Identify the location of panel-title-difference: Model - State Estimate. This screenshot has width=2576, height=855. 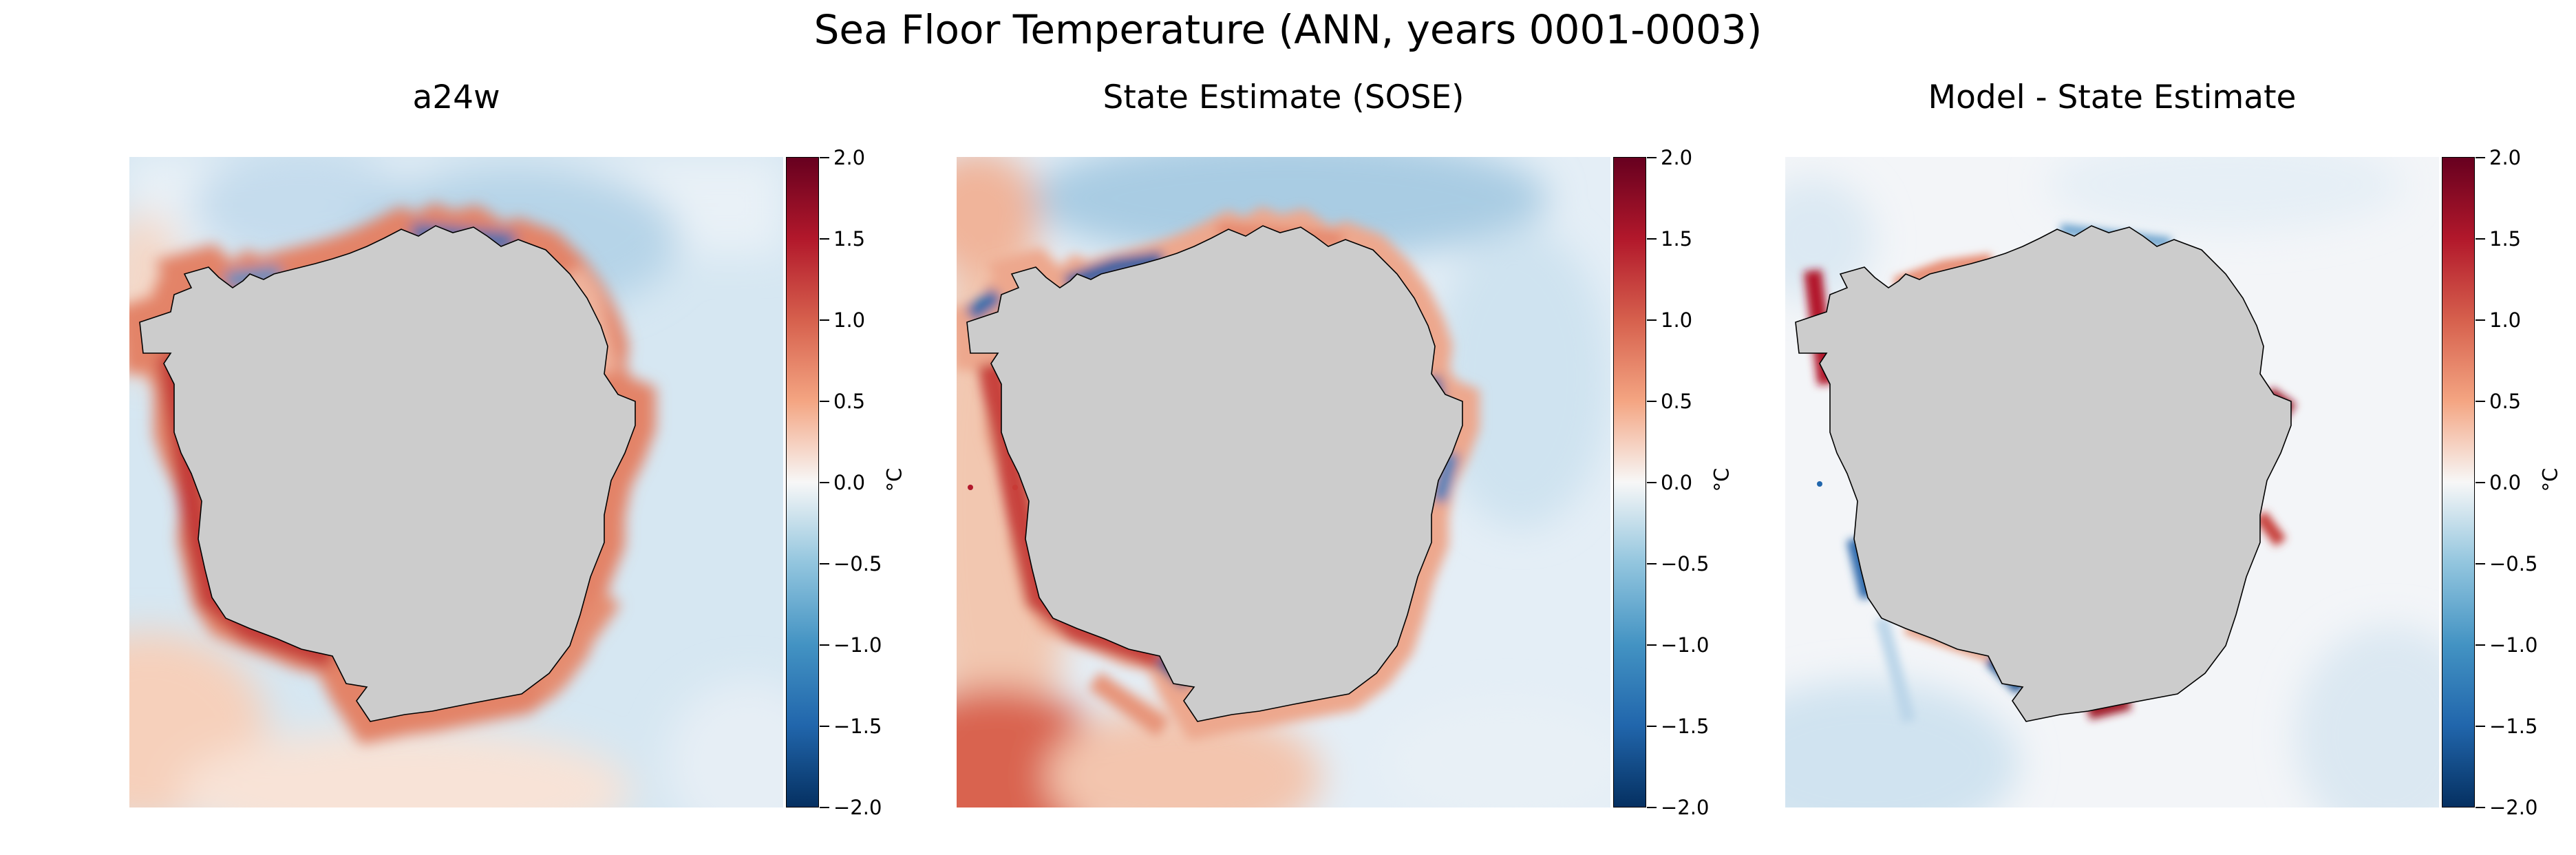
(2112, 97).